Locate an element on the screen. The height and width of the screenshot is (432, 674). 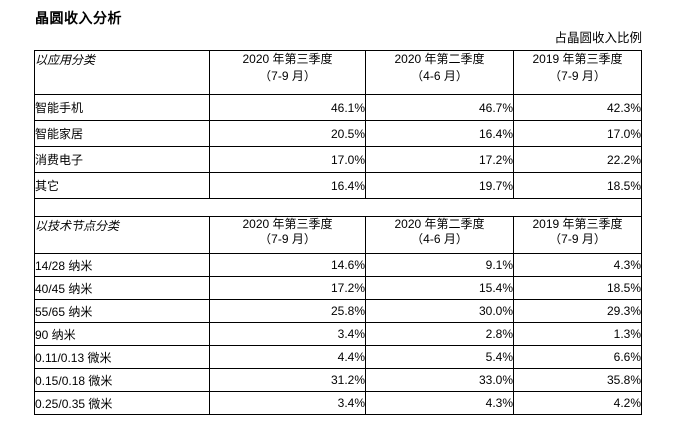
table-row: 90 纳米 3.4% 2.8% 1.3% is located at coordinates (338, 334).